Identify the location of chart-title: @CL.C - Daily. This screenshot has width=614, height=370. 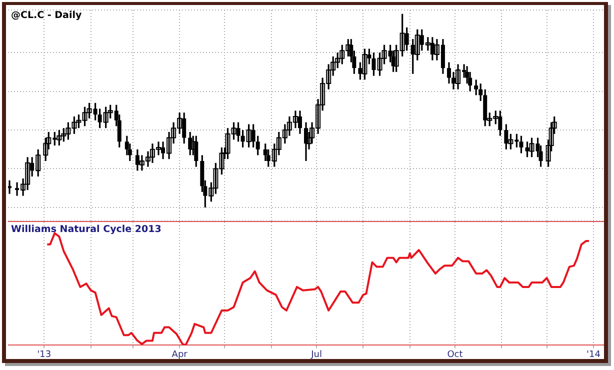
(46, 15).